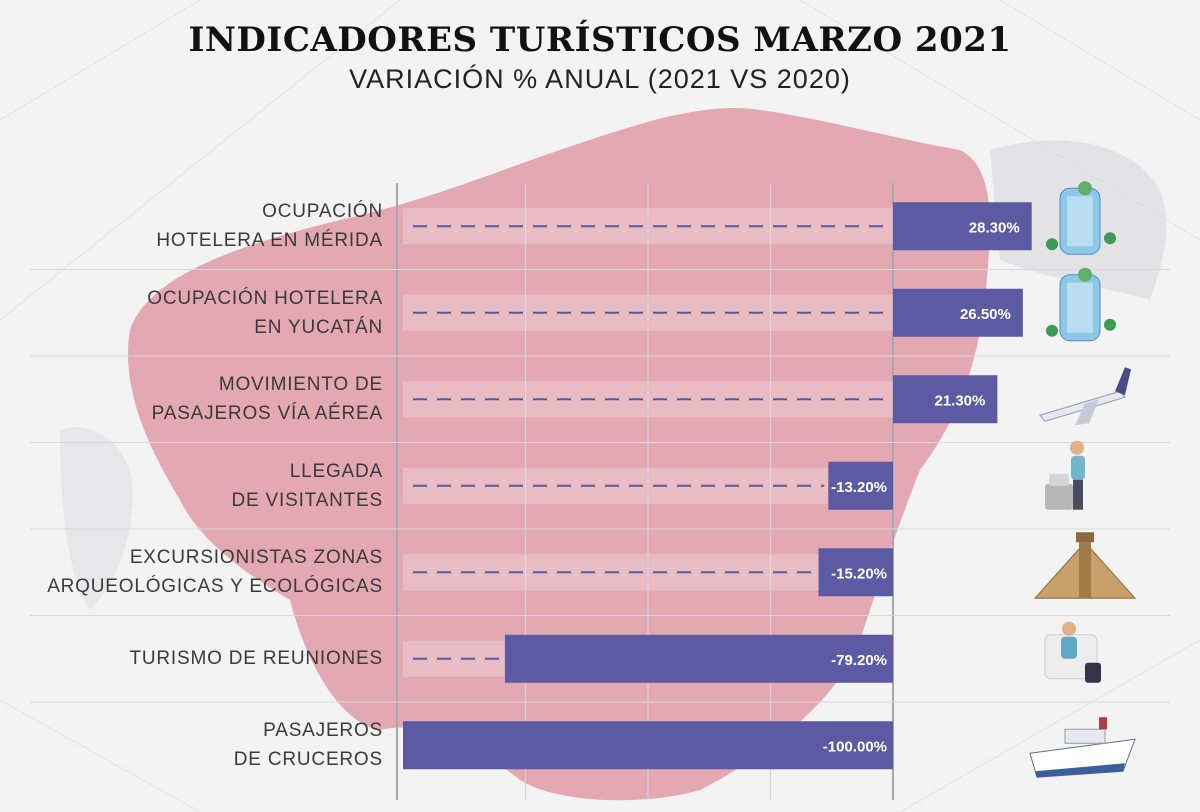  What do you see at coordinates (1085, 396) in the screenshot?
I see `airplane-icon` at bounding box center [1085, 396].